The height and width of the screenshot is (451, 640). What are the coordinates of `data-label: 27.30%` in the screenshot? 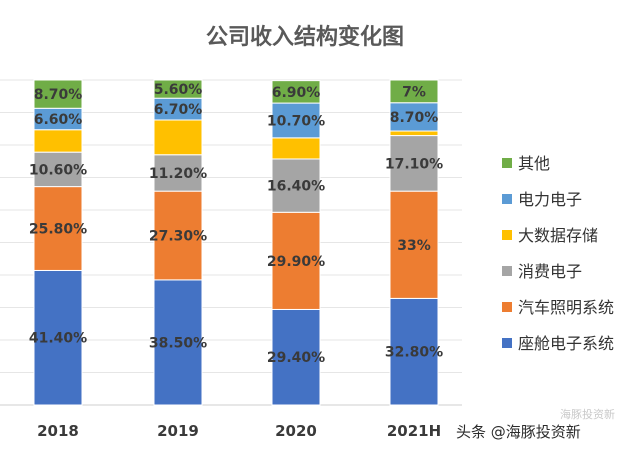 It's located at (178, 237).